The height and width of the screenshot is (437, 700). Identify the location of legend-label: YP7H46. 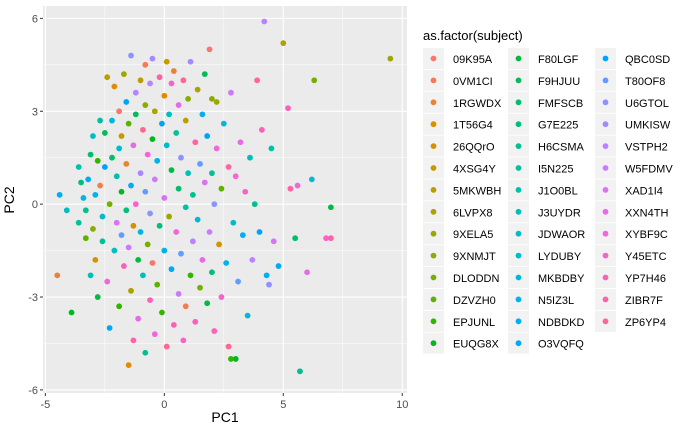
(645, 279).